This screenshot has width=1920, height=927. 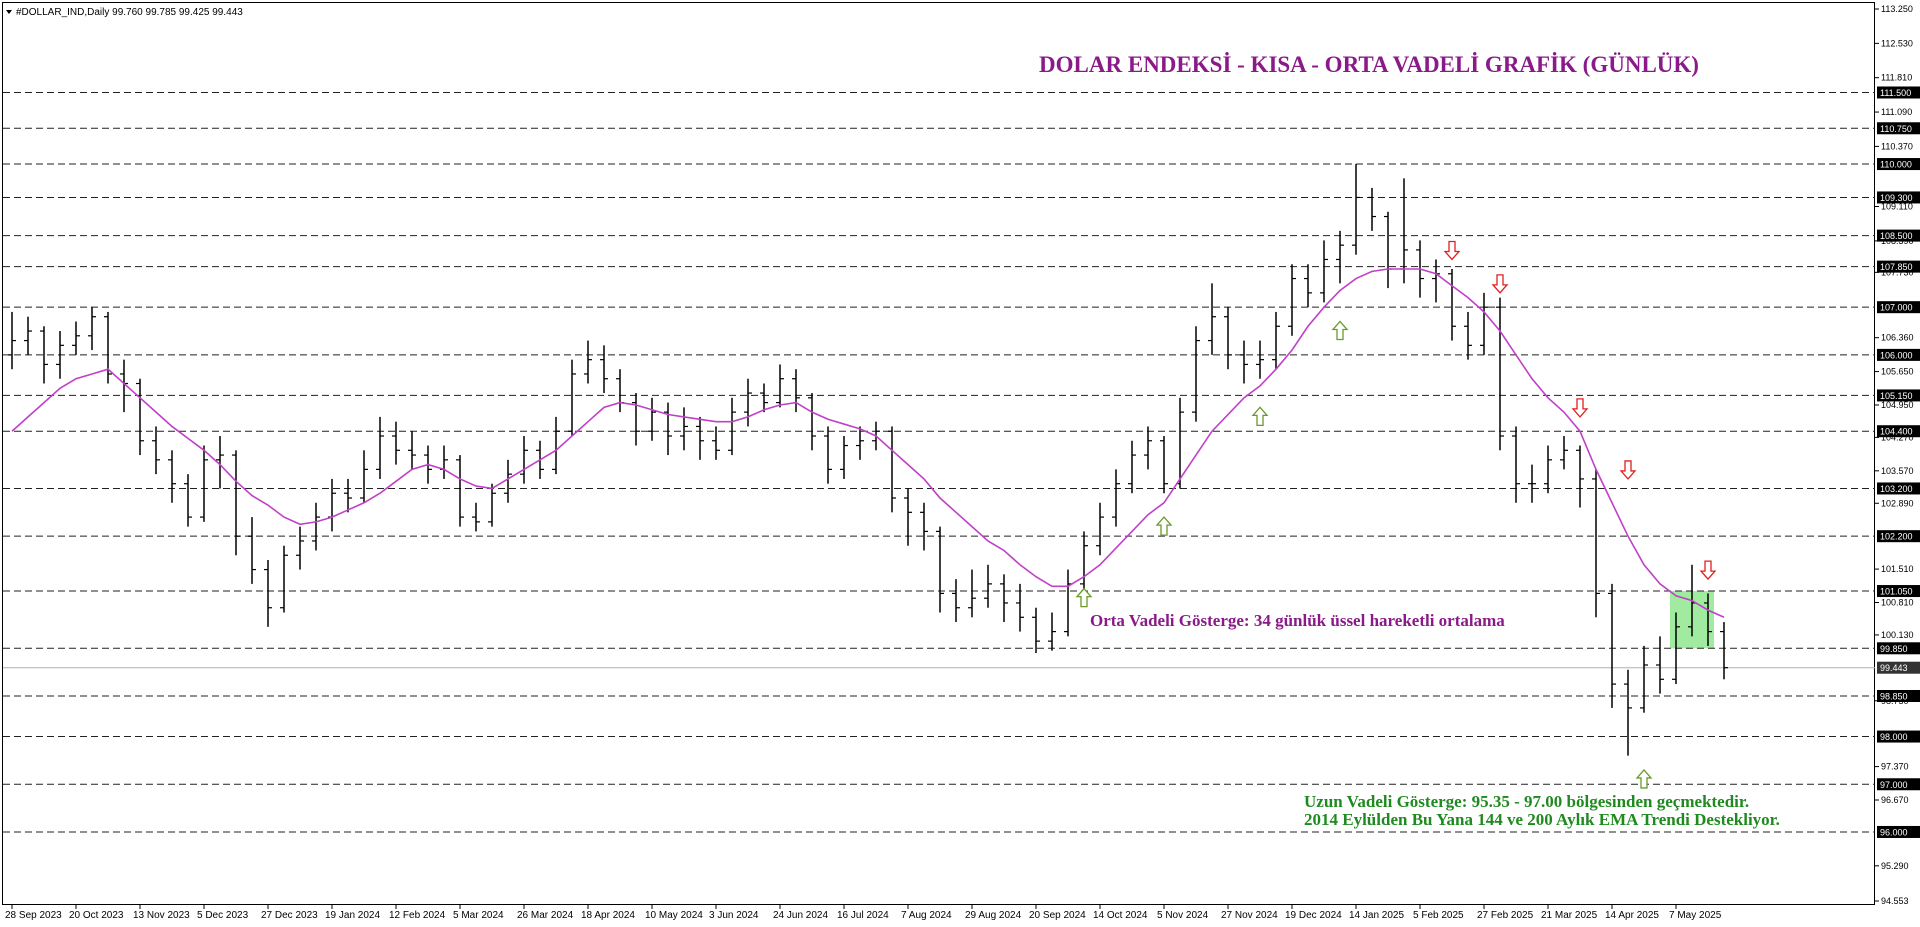 I want to click on y-tick-label: 95.290, so click(x=1895, y=866).